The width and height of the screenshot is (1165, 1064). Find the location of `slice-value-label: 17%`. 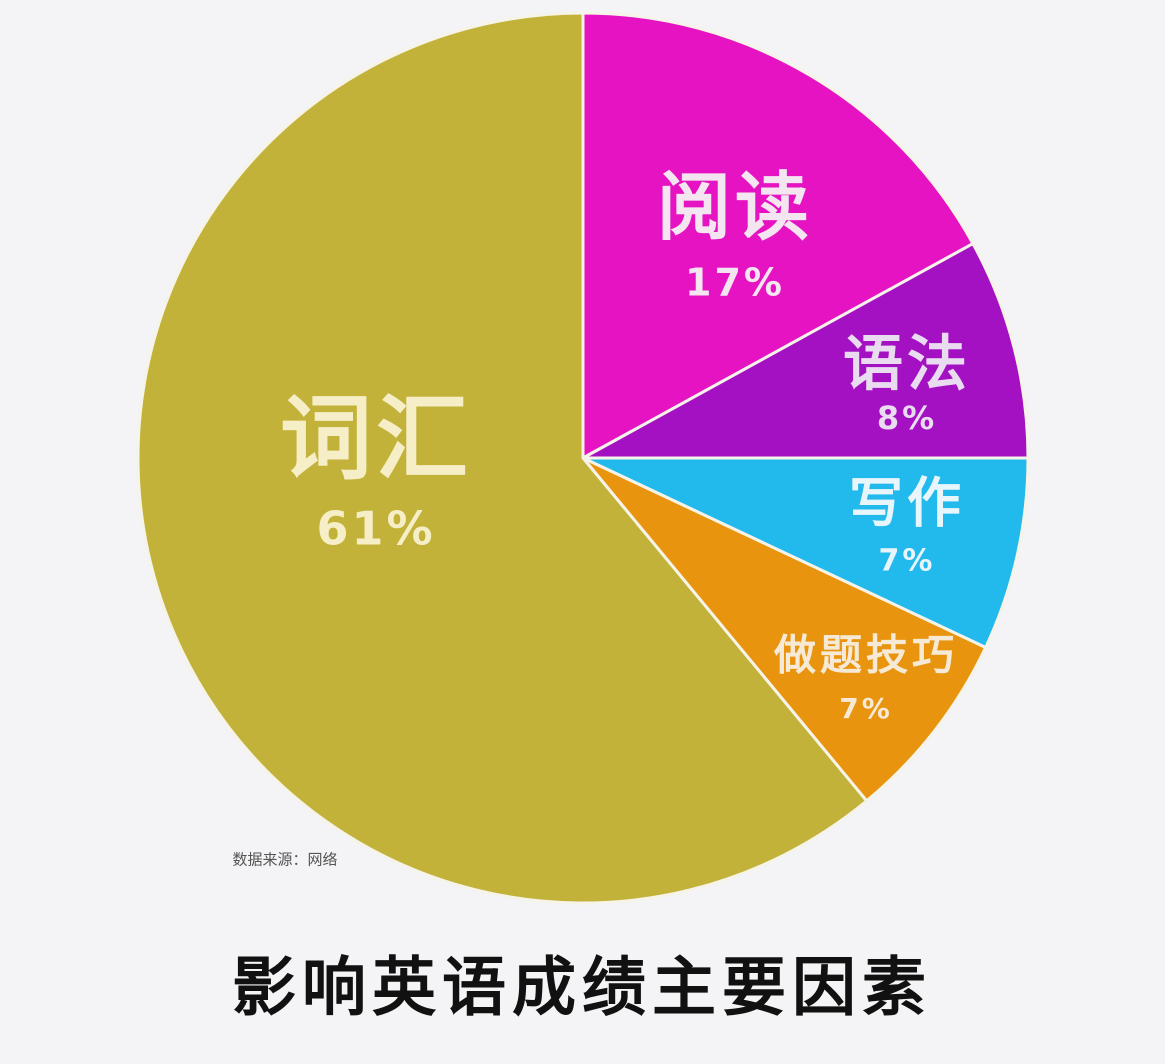

slice-value-label: 17% is located at coordinates (735, 283).